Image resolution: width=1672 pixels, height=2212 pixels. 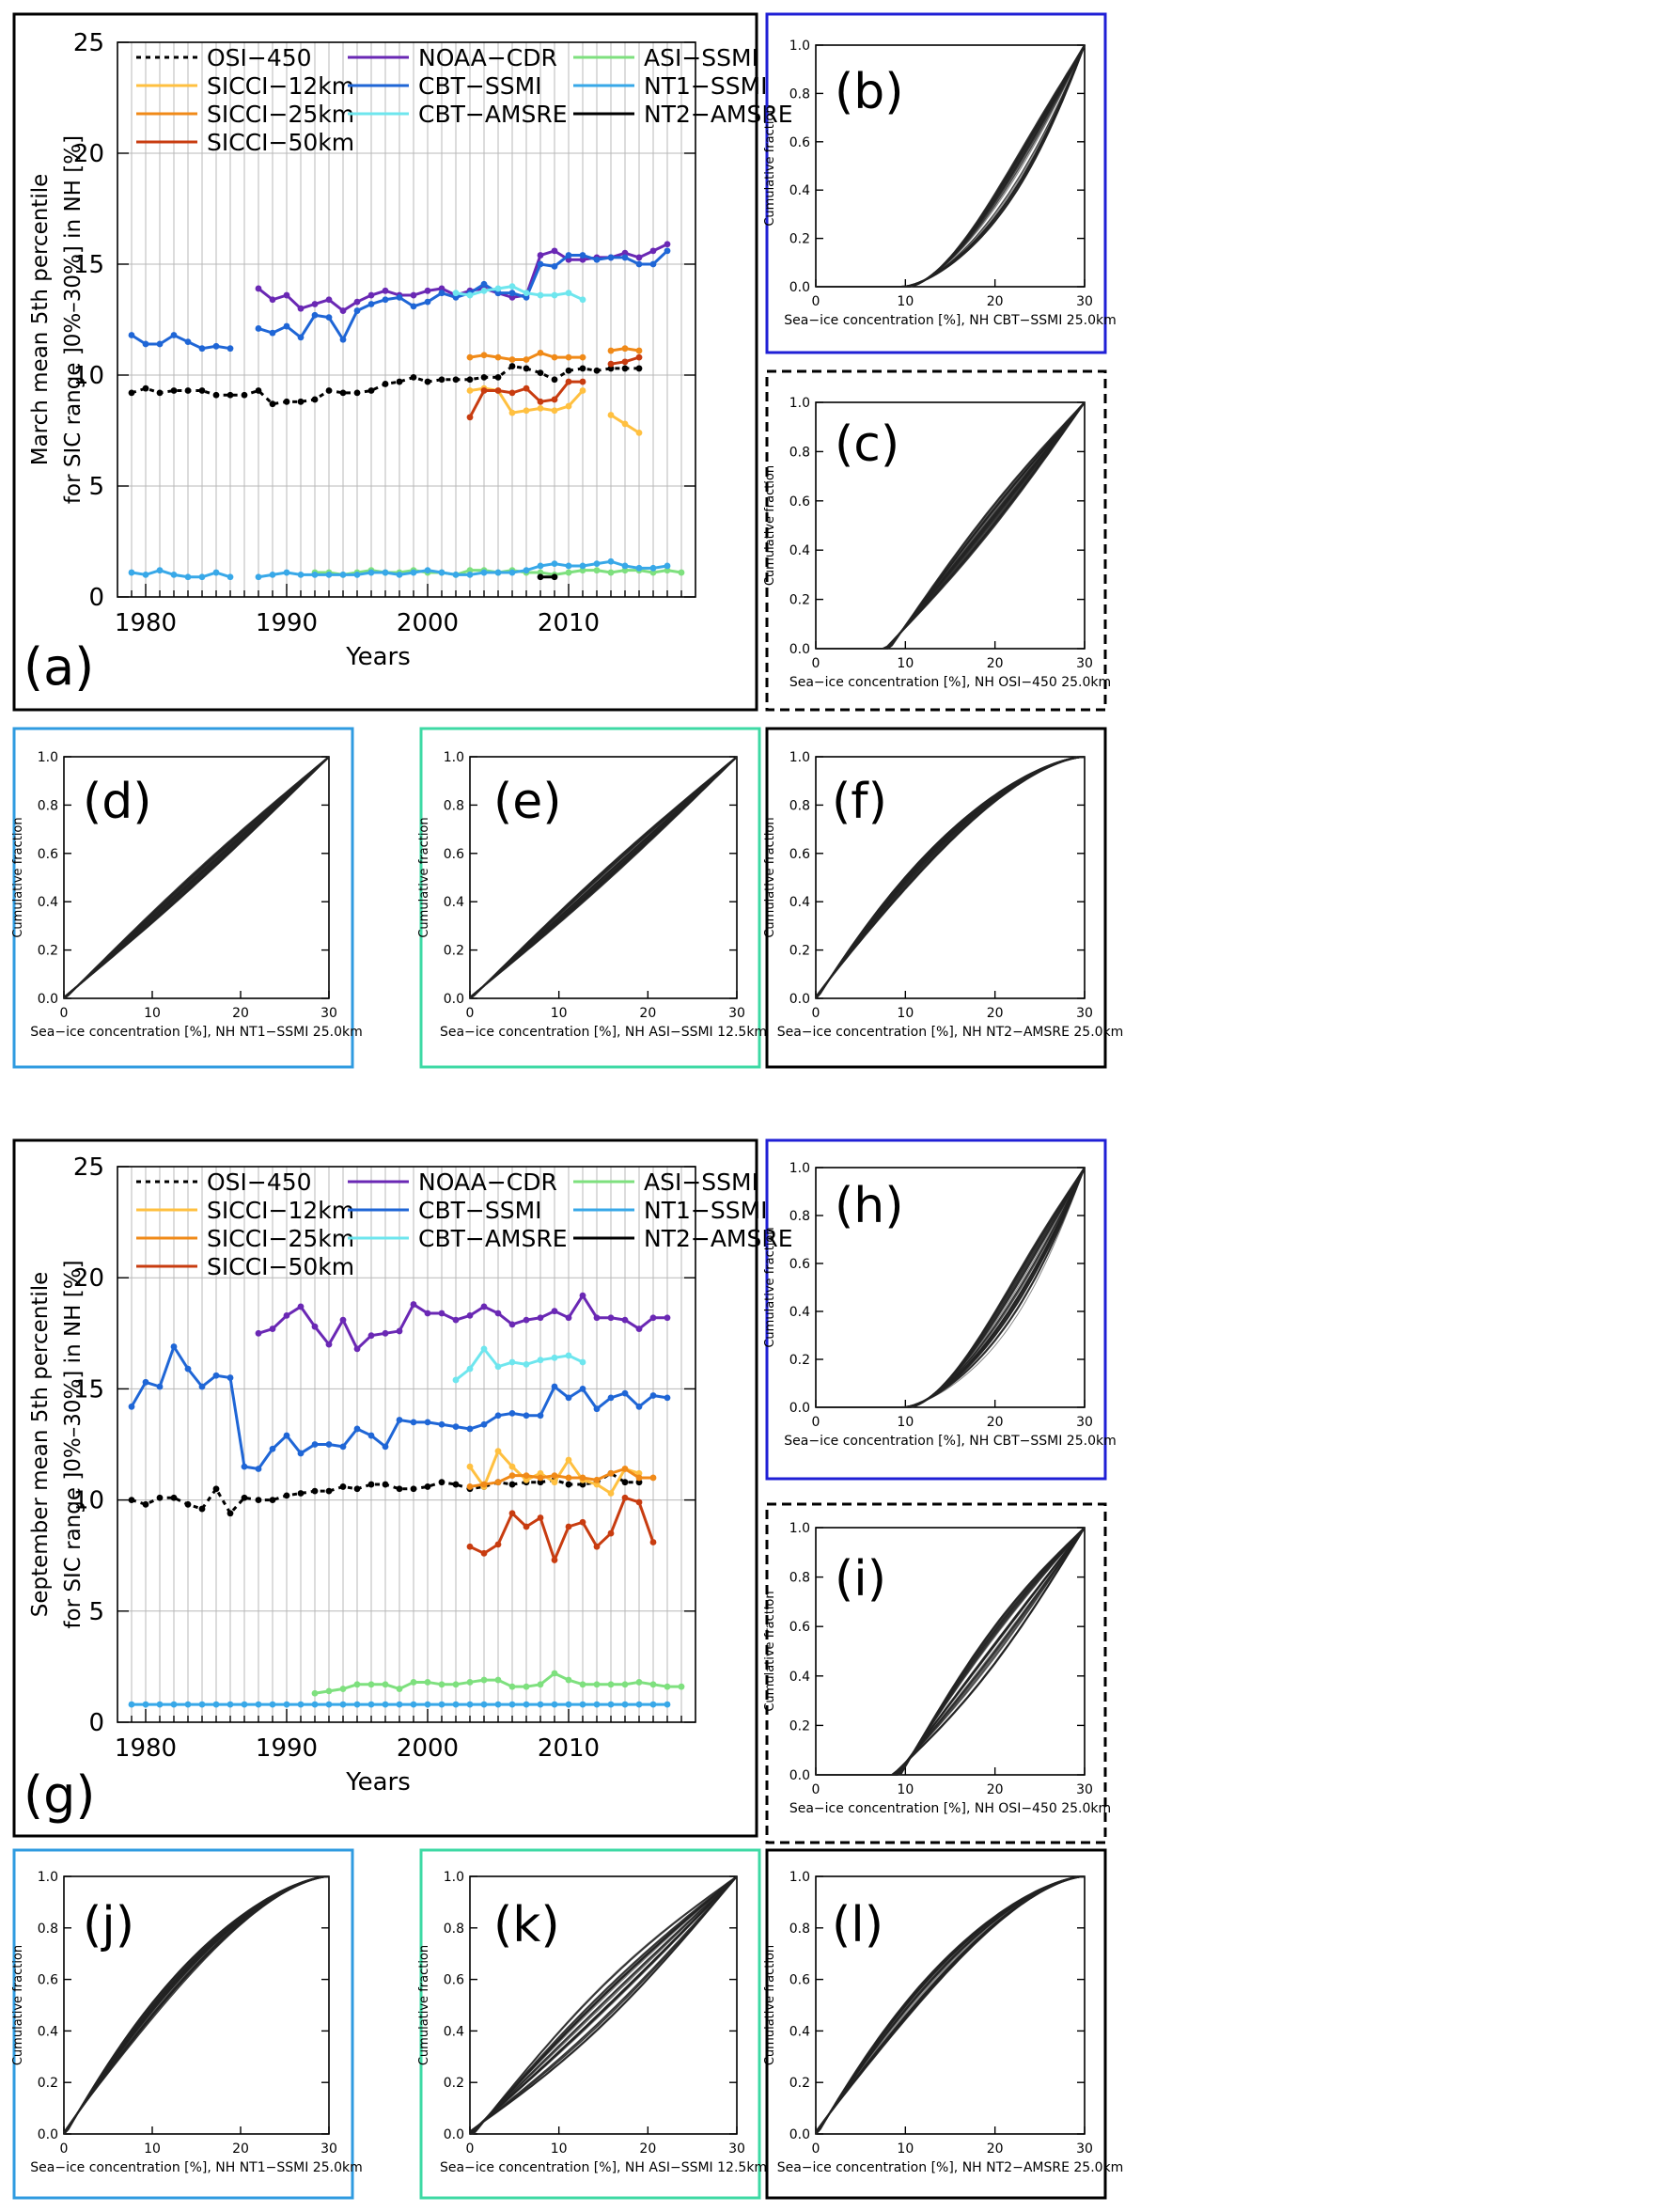 I want to click on legend-label: ASI−SSMI, so click(x=701, y=1182).